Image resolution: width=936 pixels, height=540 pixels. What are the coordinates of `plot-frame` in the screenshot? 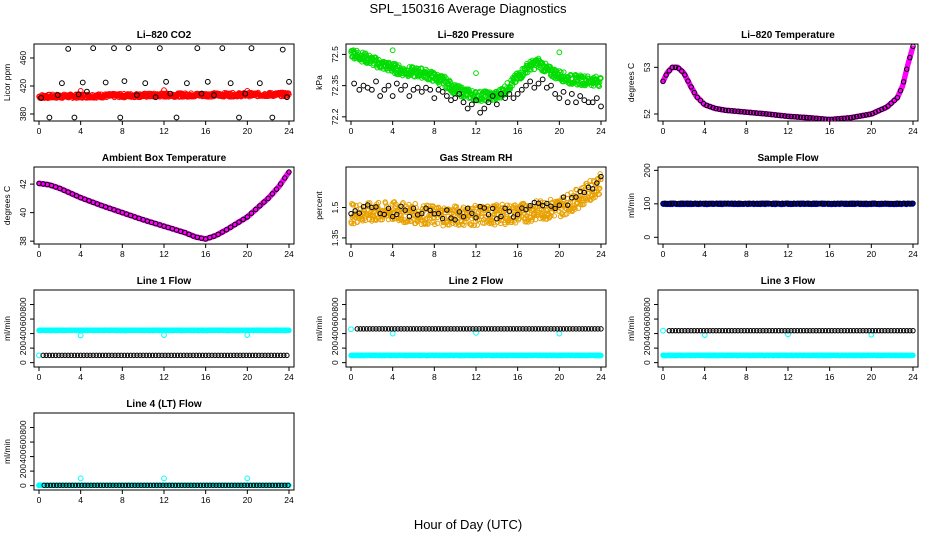 It's located at (164, 205).